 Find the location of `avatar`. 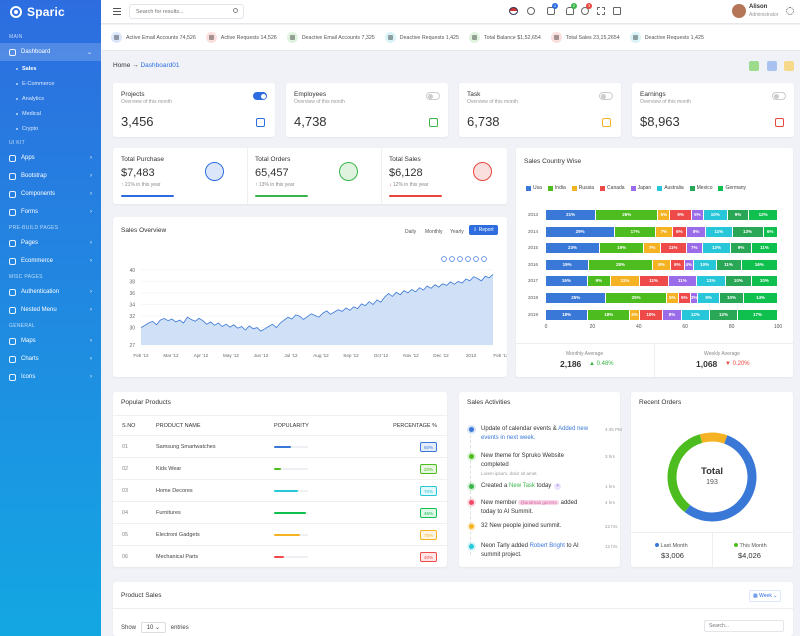

avatar is located at coordinates (739, 11).